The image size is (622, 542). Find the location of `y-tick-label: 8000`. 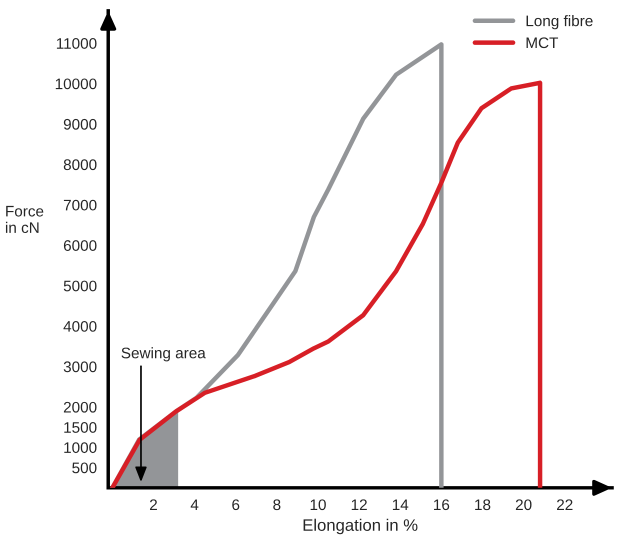

y-tick-label: 8000 is located at coordinates (80, 164).